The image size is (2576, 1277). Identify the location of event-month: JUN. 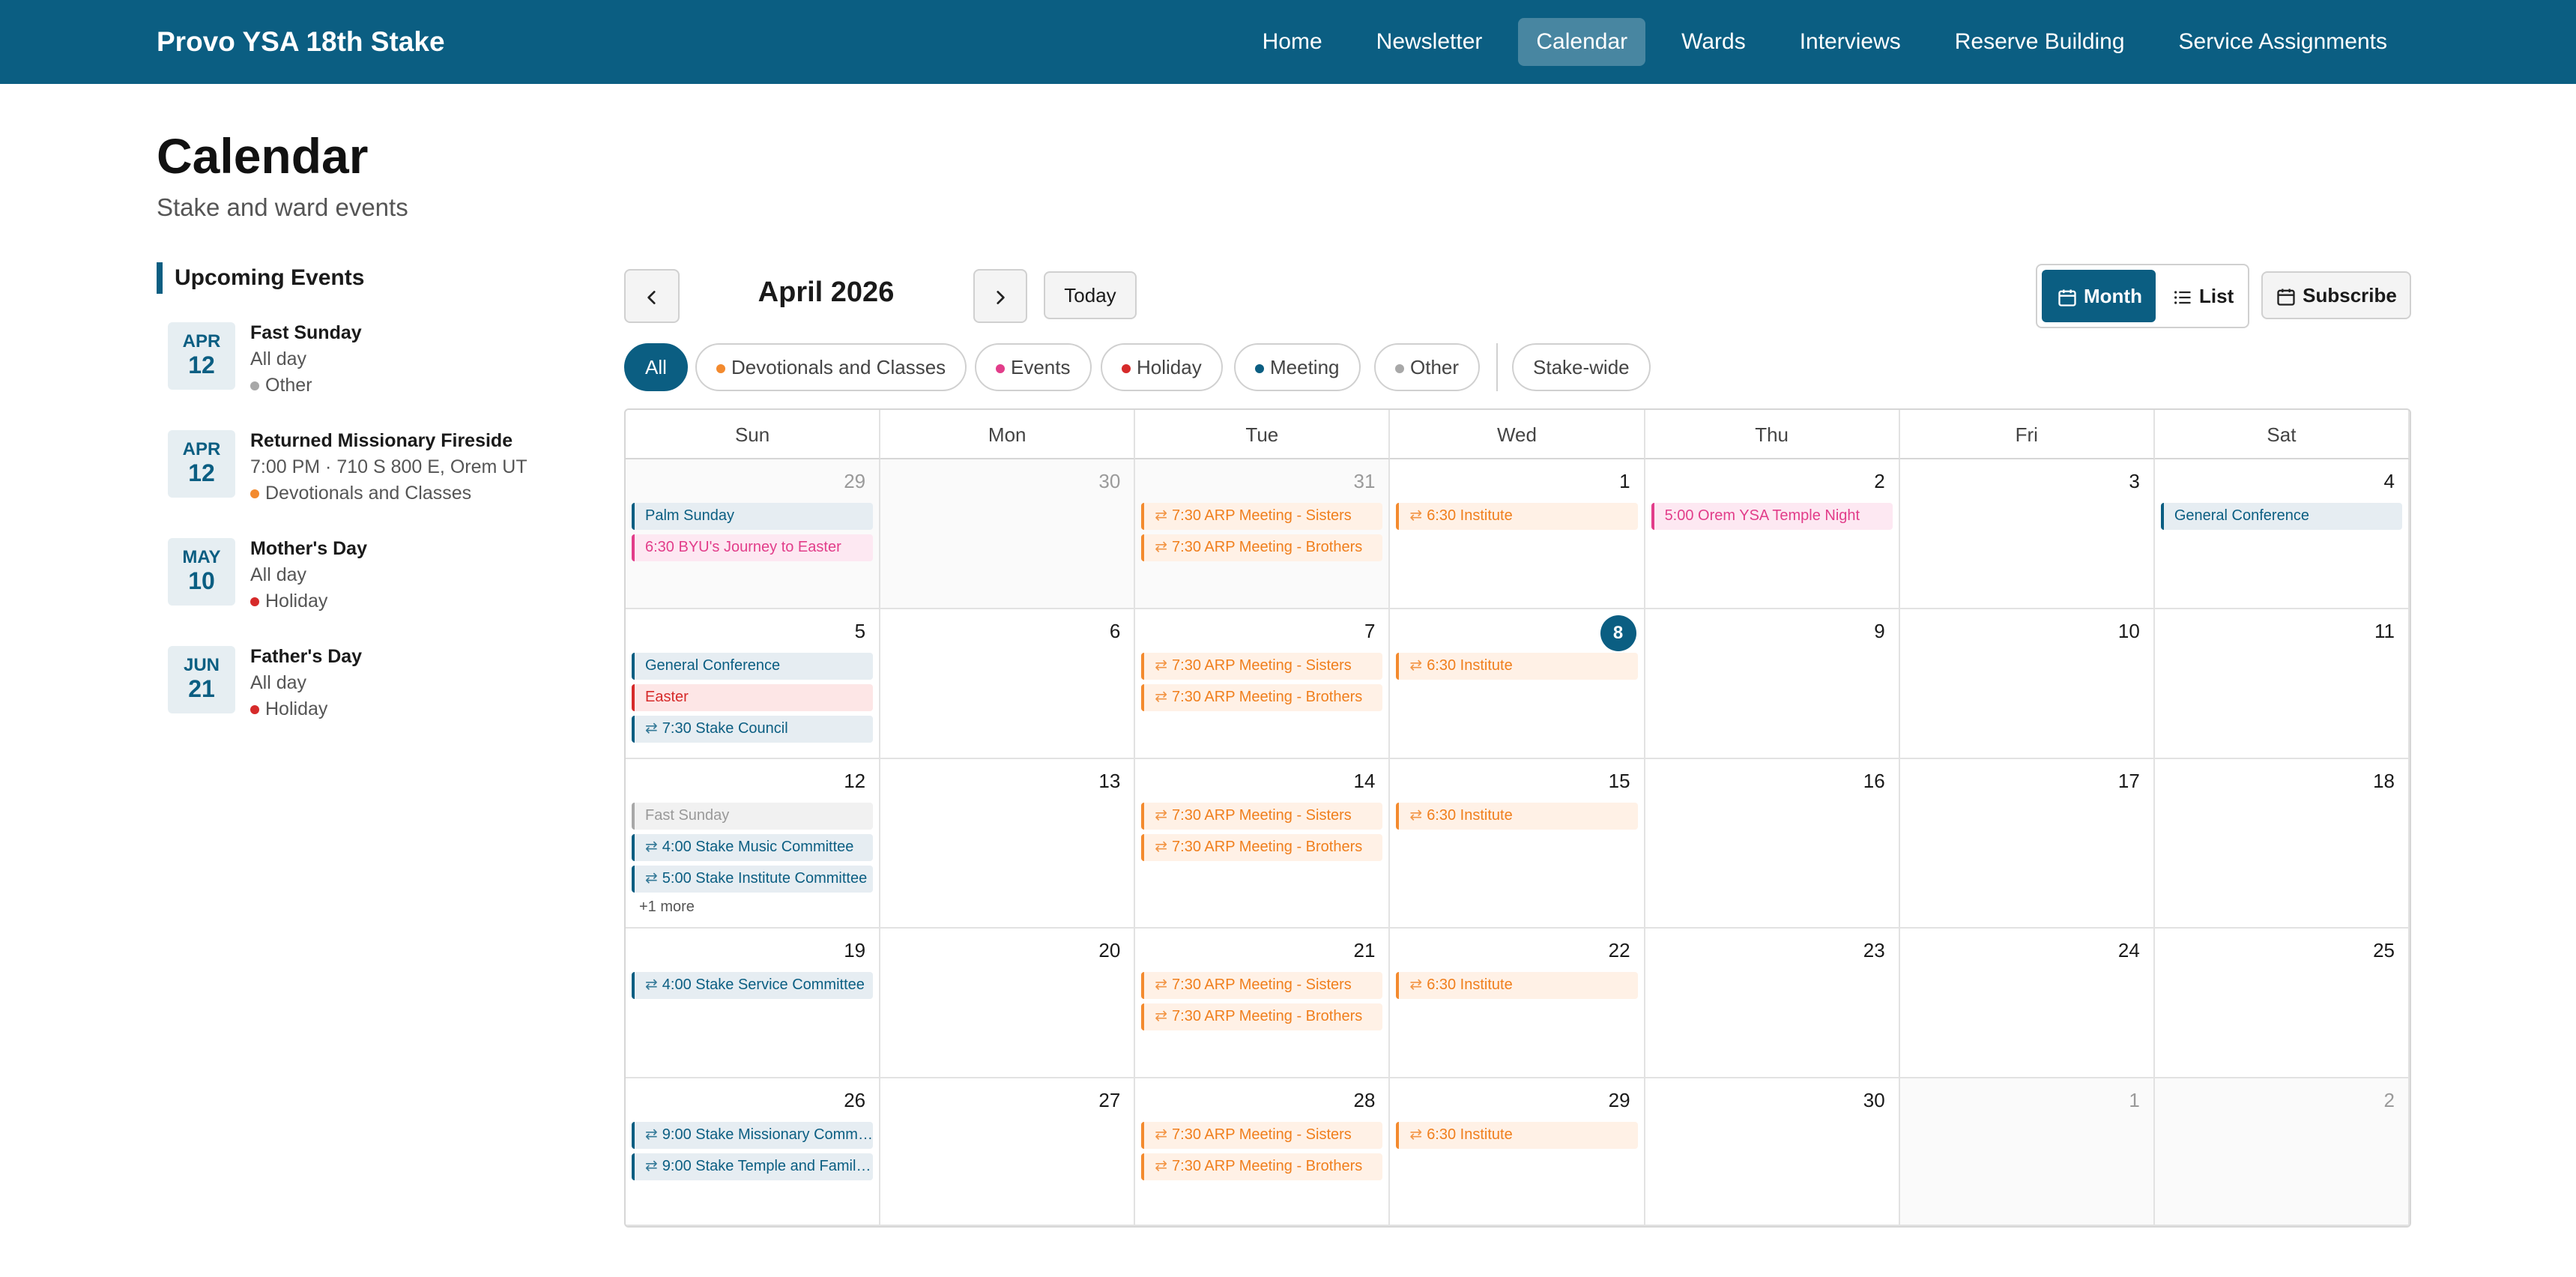
(201, 665).